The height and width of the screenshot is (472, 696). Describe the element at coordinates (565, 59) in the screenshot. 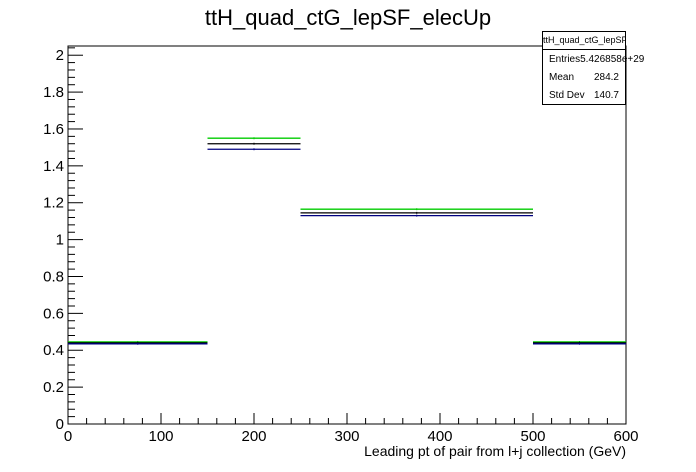

I see `stats-label: Entries` at that location.